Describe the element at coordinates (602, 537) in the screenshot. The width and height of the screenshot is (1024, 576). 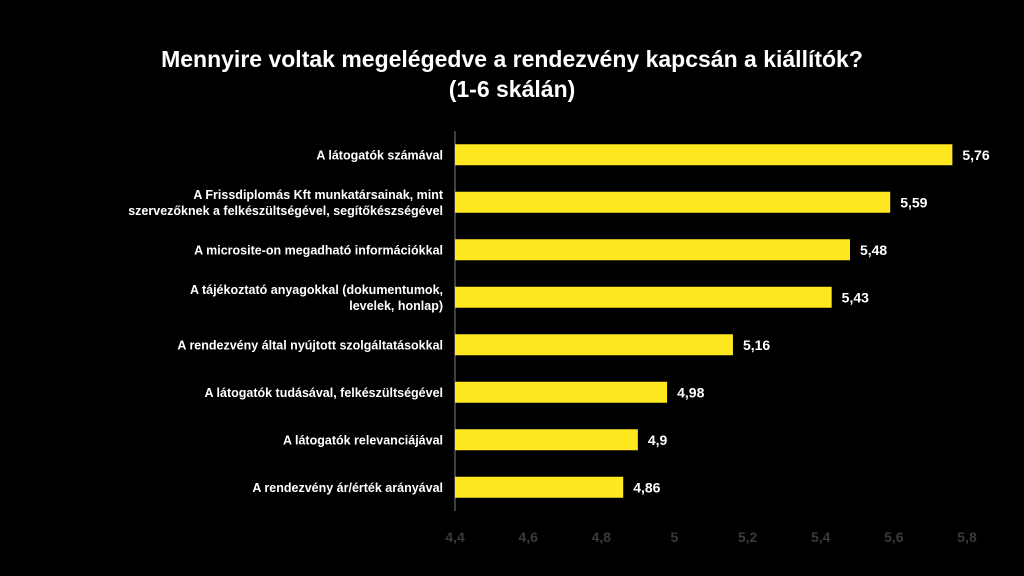
I see `x-tick-label-3: 4,8` at that location.